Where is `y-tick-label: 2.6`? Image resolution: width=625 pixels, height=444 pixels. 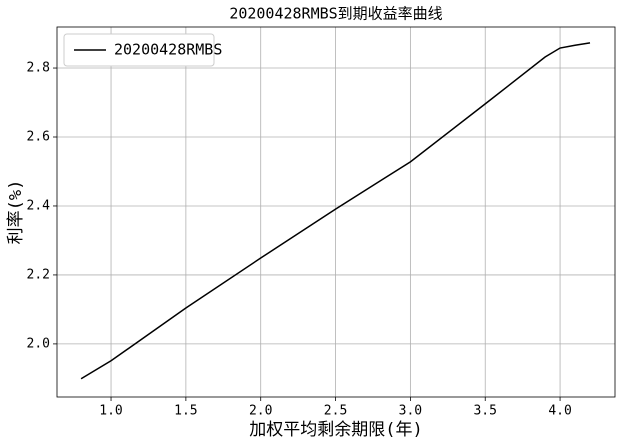
y-tick-label: 2.6 is located at coordinates (38, 137).